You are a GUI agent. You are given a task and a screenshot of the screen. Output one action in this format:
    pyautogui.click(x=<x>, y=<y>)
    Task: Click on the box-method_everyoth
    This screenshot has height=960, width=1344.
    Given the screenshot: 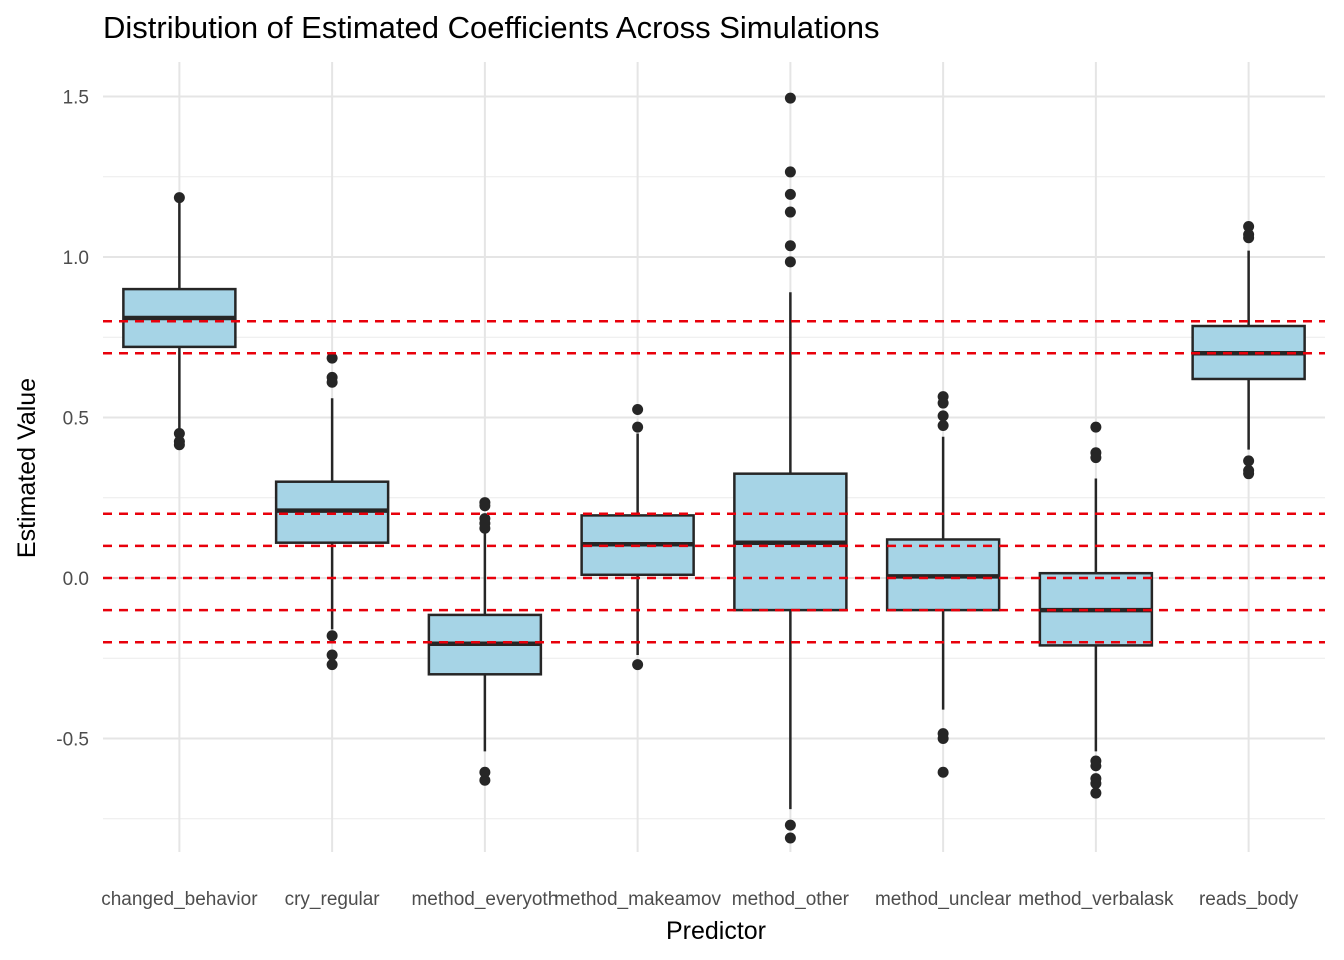 What is the action you would take?
    pyautogui.click(x=485, y=641)
    